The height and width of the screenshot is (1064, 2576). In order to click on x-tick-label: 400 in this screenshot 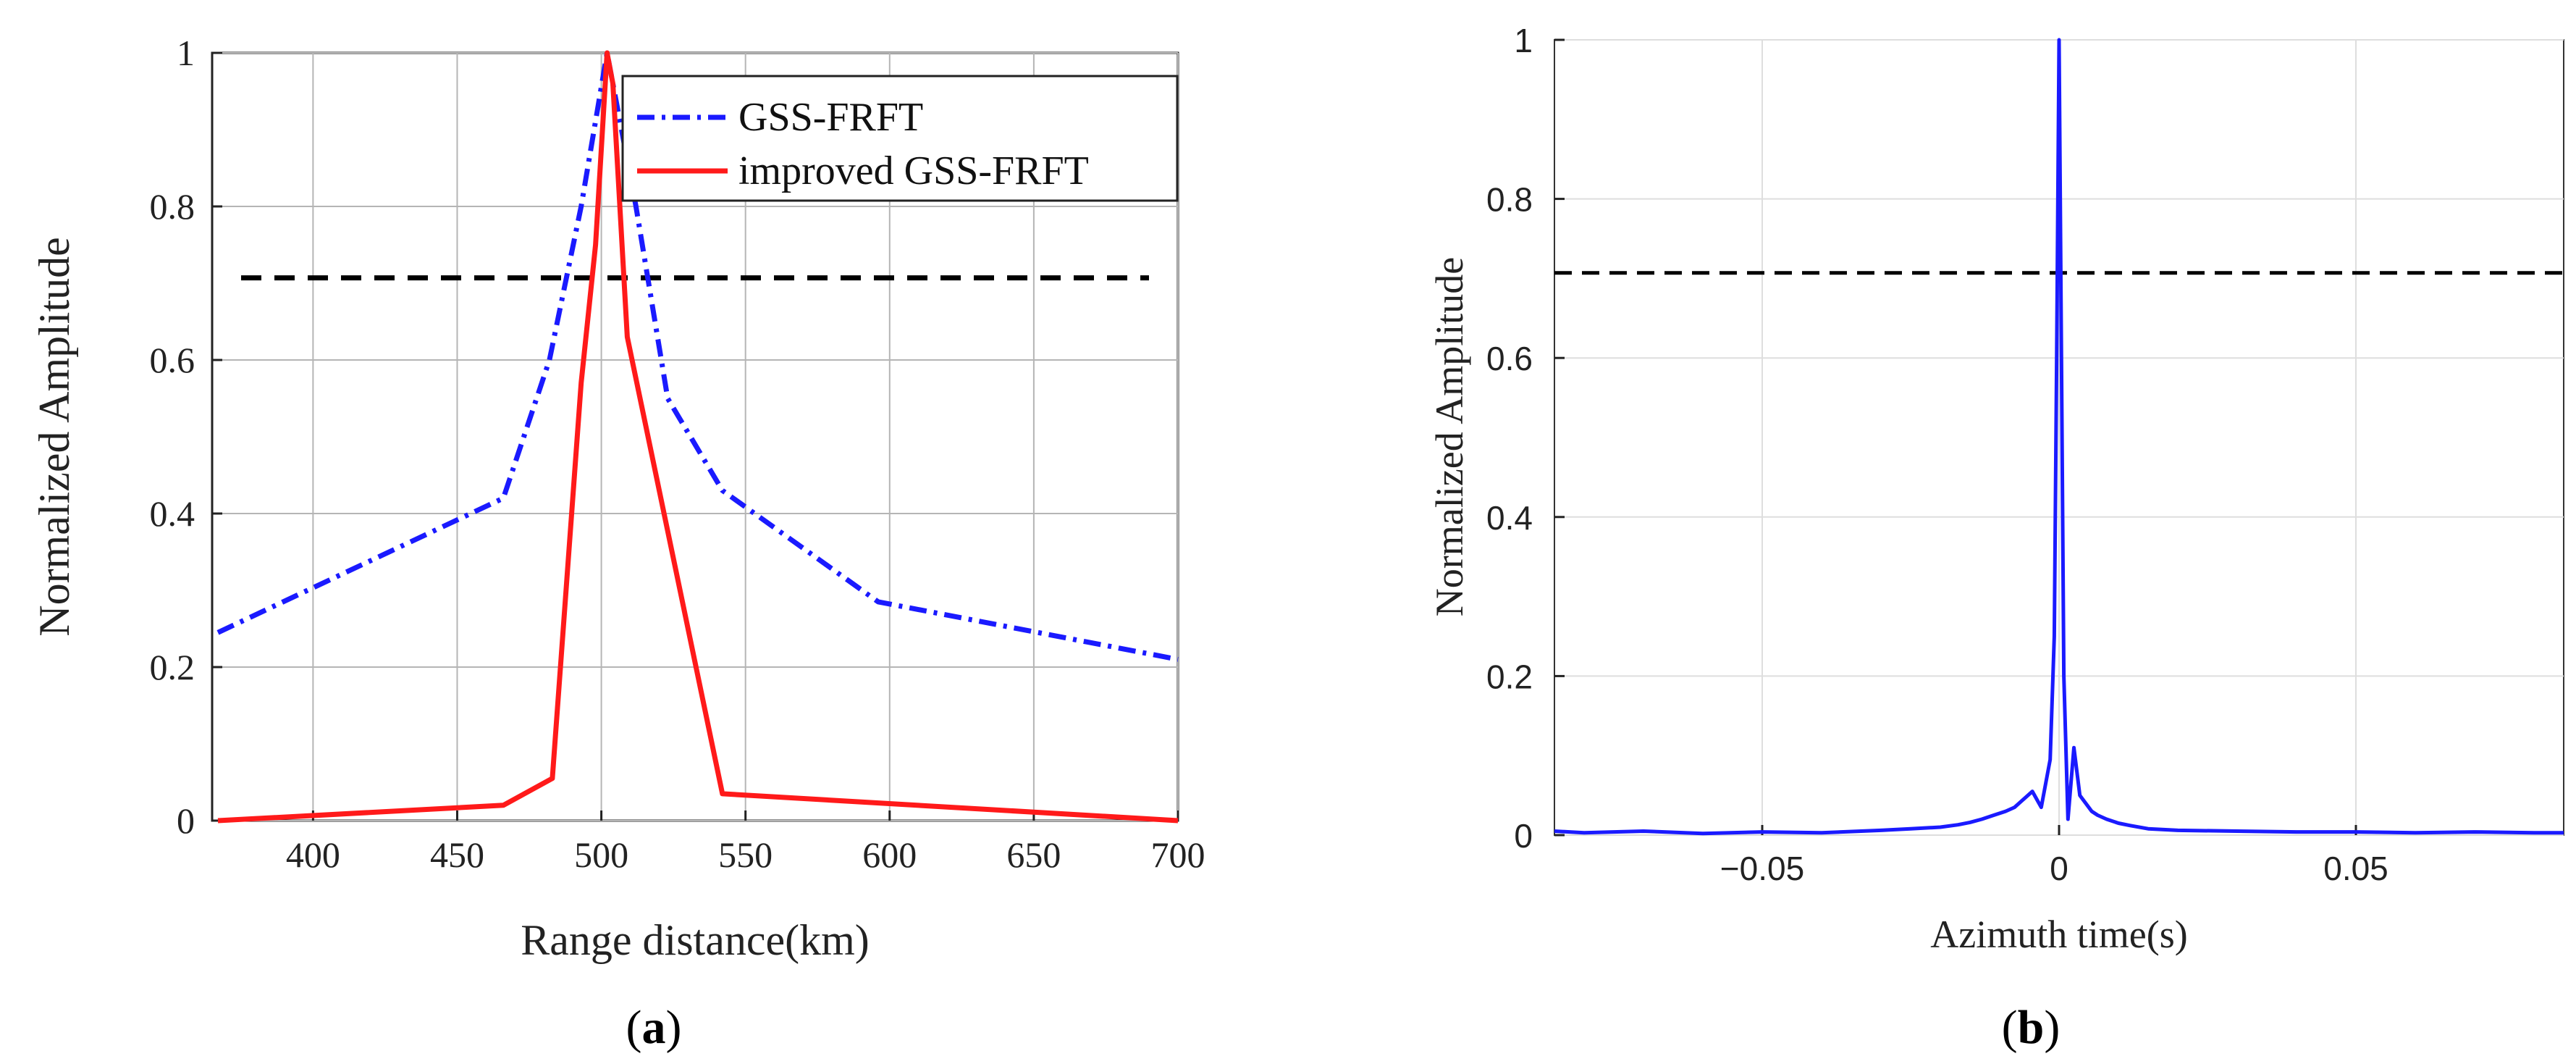, I will do `click(313, 855)`.